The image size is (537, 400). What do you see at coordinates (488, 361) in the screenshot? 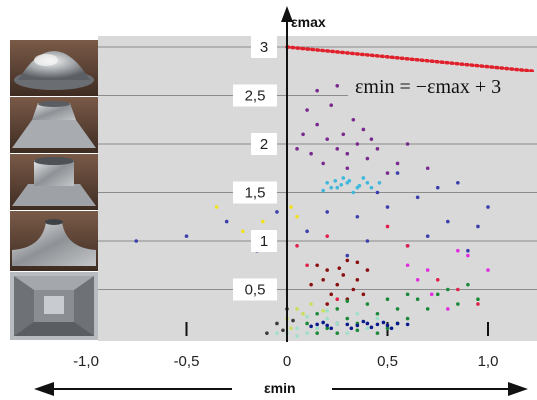
I see `x-tick-label: 1,0` at bounding box center [488, 361].